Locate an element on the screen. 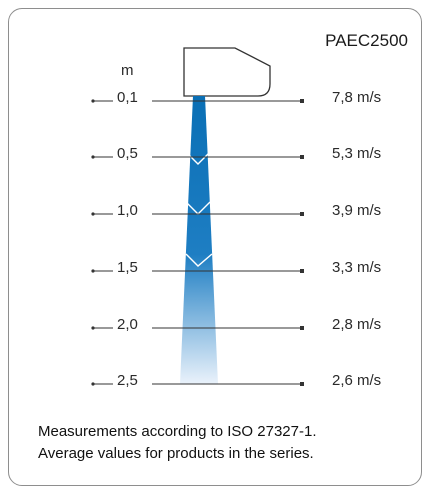 This screenshot has height=496, width=432. model-name: PAEC2500 is located at coordinates (366, 40).